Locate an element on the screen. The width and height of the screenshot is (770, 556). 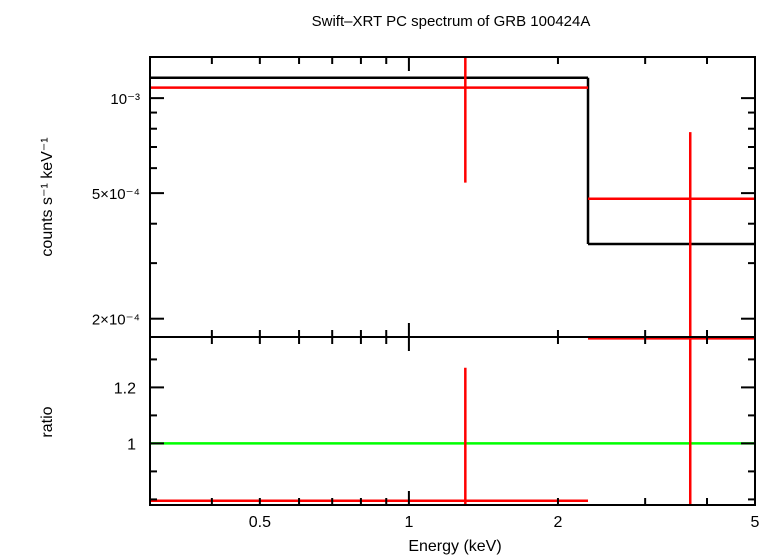
x-tick-label-4: 5 is located at coordinates (755, 522).